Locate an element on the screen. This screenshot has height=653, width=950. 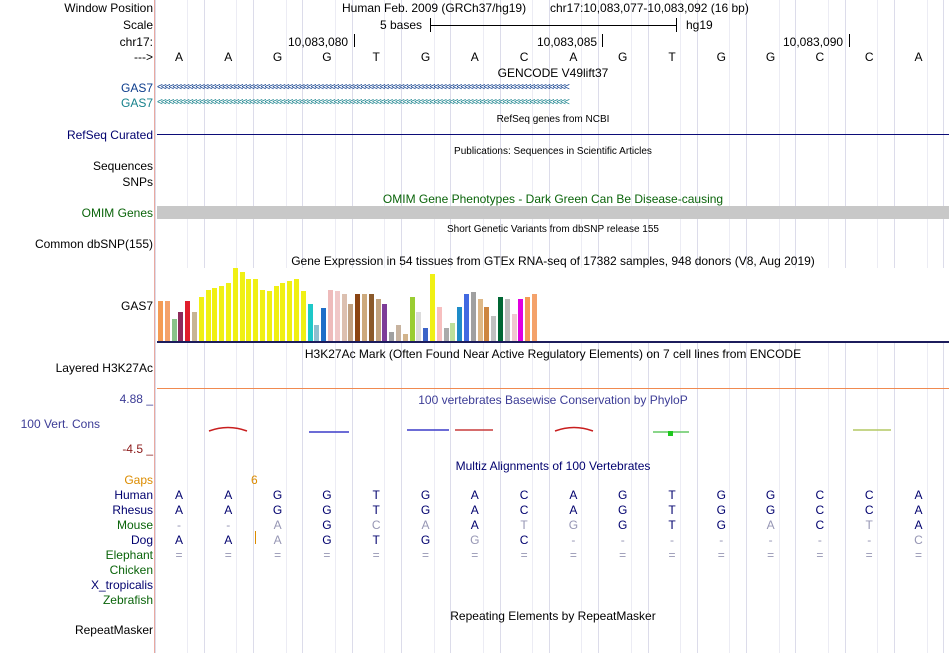
gencode-gas7-label-1: GAS7 is located at coordinates (137, 88).